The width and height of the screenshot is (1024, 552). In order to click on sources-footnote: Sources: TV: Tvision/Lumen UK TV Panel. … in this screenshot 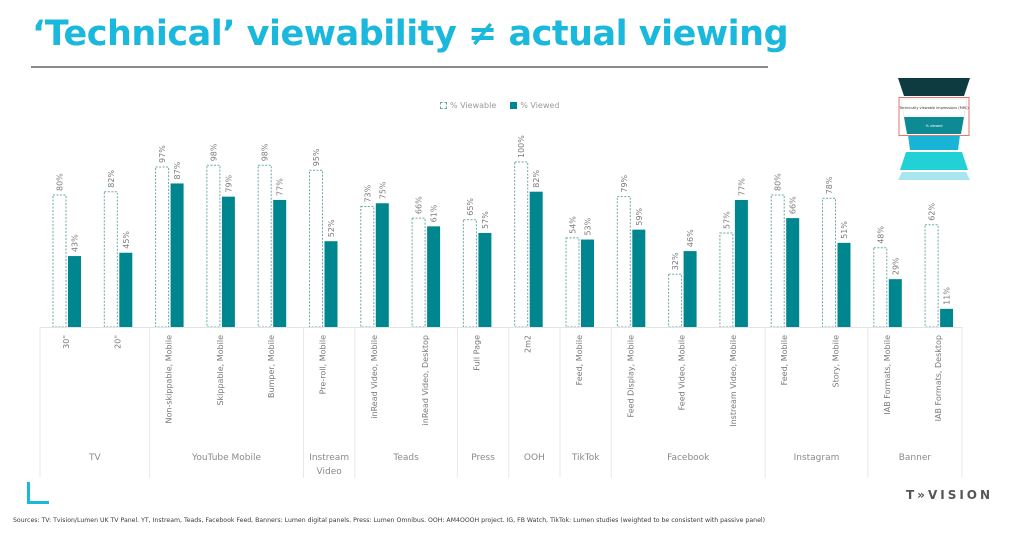, I will do `click(389, 520)`.